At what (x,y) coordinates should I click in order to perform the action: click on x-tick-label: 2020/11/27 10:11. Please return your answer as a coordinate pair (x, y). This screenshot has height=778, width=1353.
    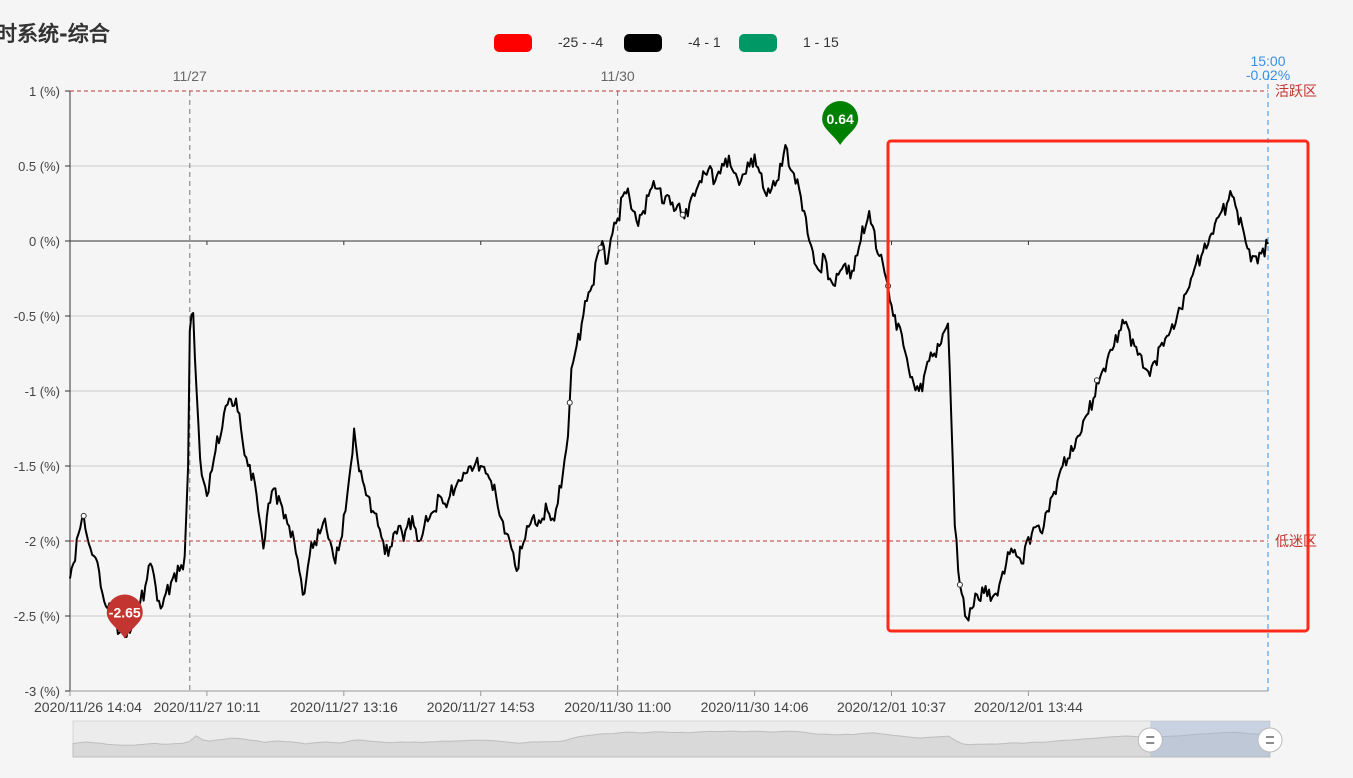
    Looking at the image, I should click on (206, 707).